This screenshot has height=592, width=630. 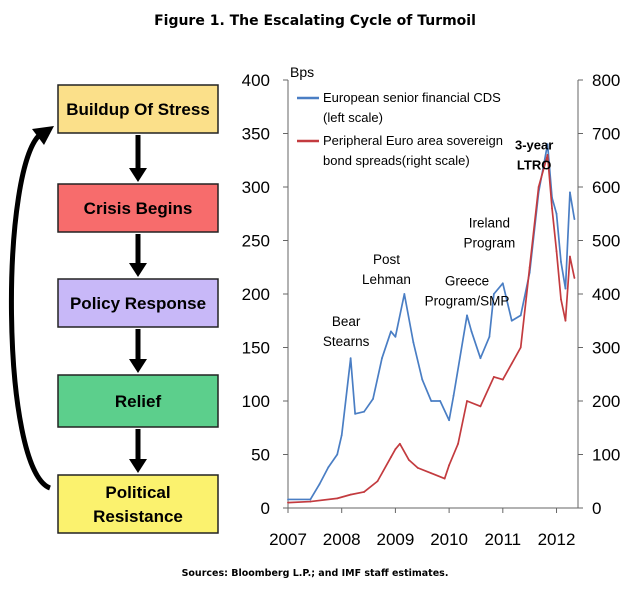 What do you see at coordinates (490, 243) in the screenshot?
I see `annotation-label: Program` at bounding box center [490, 243].